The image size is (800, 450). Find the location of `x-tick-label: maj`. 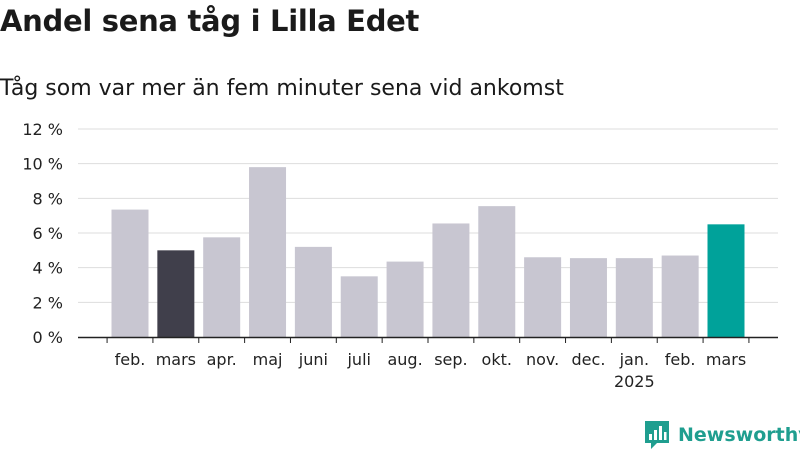

x-tick-label: maj is located at coordinates (268, 359).